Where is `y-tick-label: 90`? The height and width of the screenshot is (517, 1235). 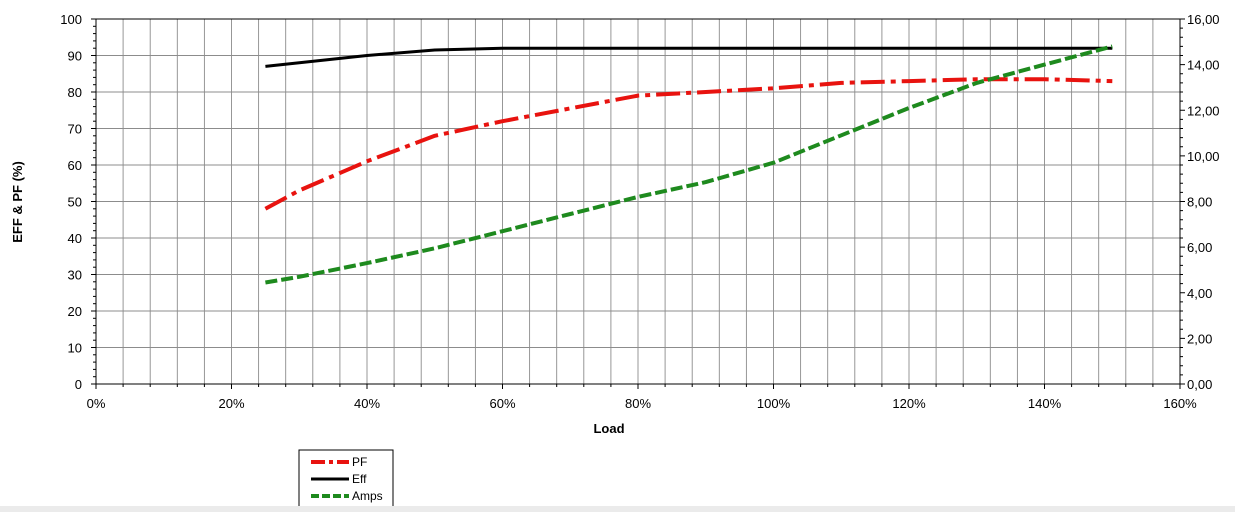 y-tick-label: 90 is located at coordinates (75, 56).